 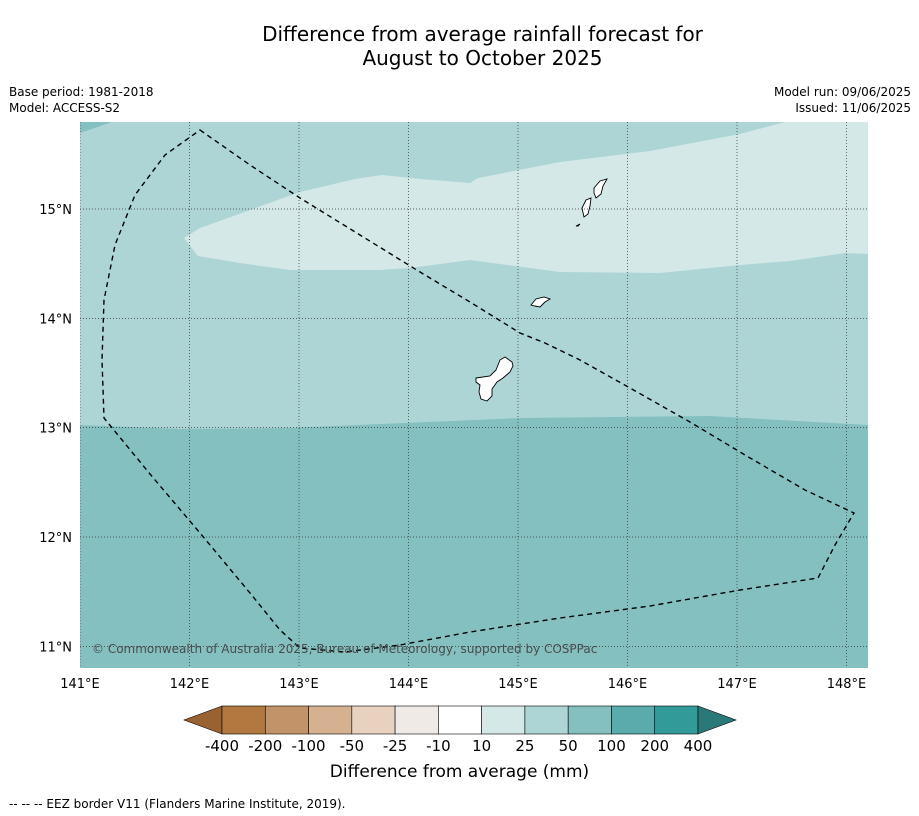 I want to click on anomaly-band-50-100-corner, so click(x=96, y=127).